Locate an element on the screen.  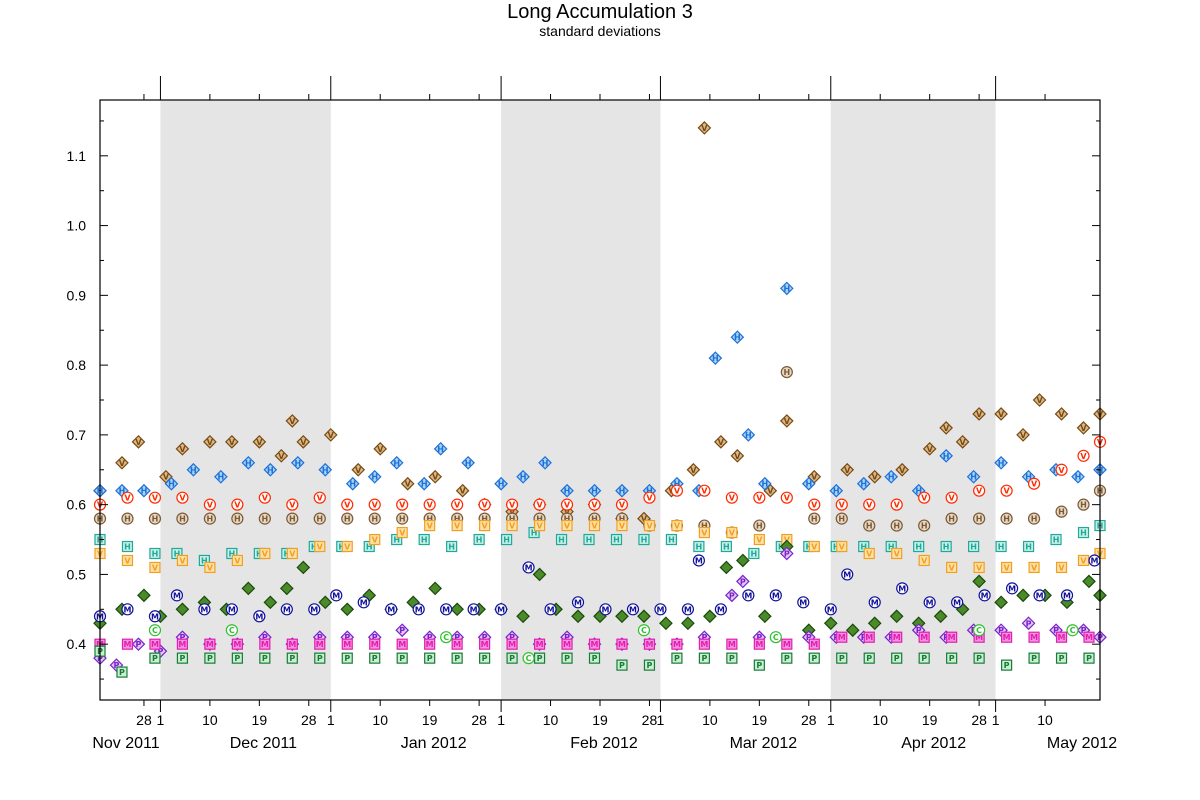
x-tick-label: 28 is located at coordinates (979, 720).